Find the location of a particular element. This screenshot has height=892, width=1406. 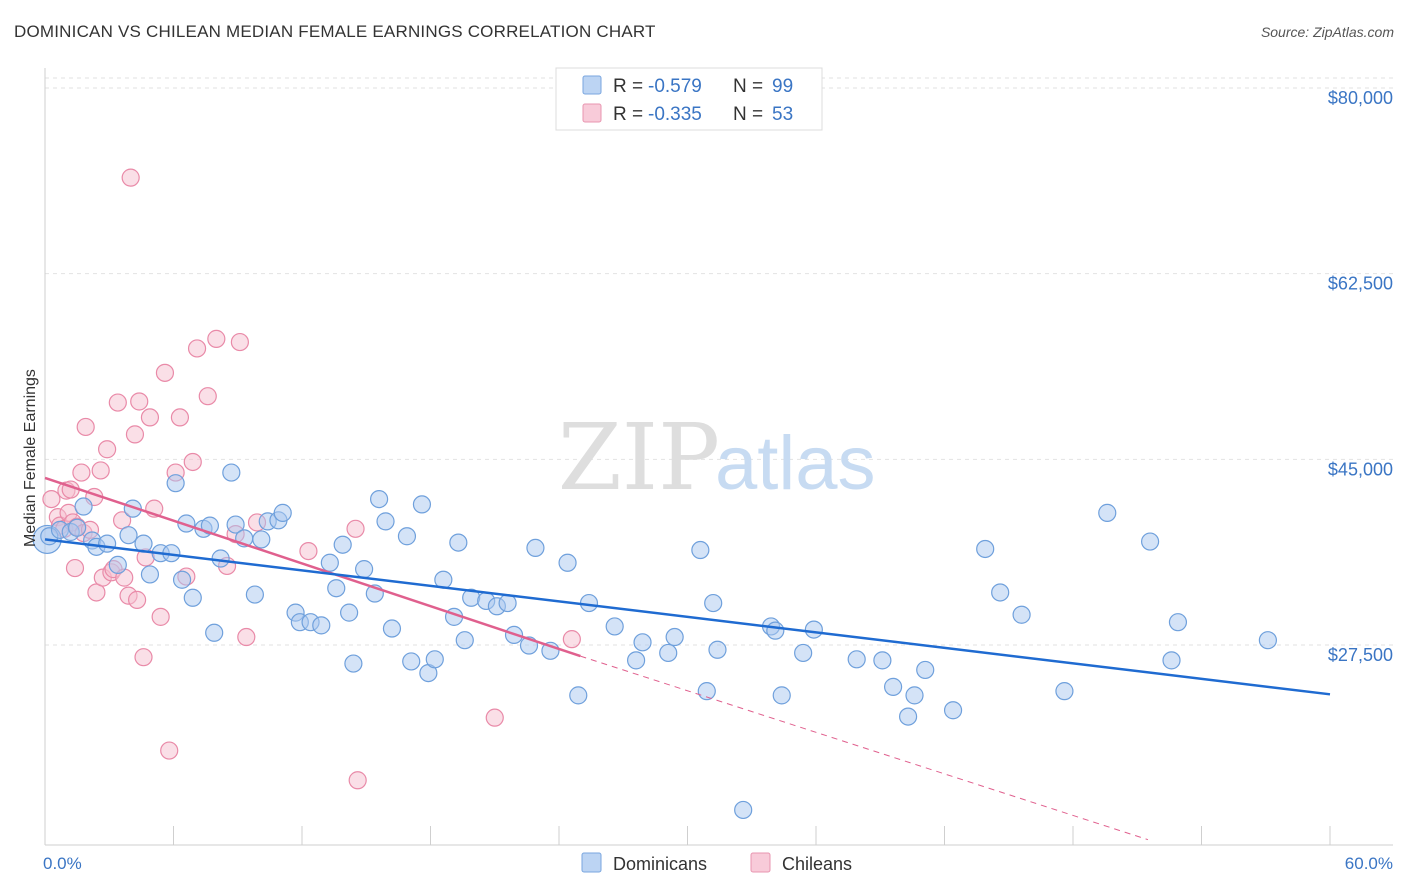

x-tick-label-min: 0.0% is located at coordinates (62, 863).